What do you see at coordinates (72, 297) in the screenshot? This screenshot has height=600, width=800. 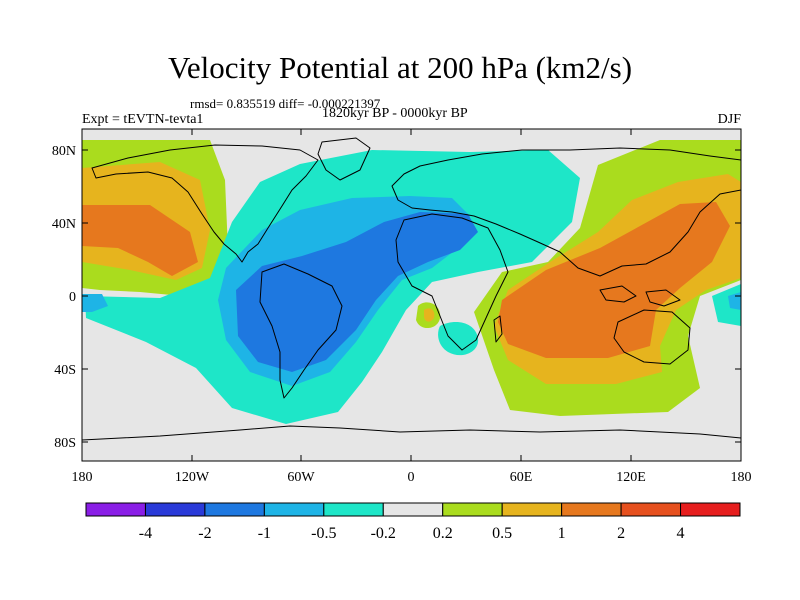 I see `lat-label-0: 0` at bounding box center [72, 297].